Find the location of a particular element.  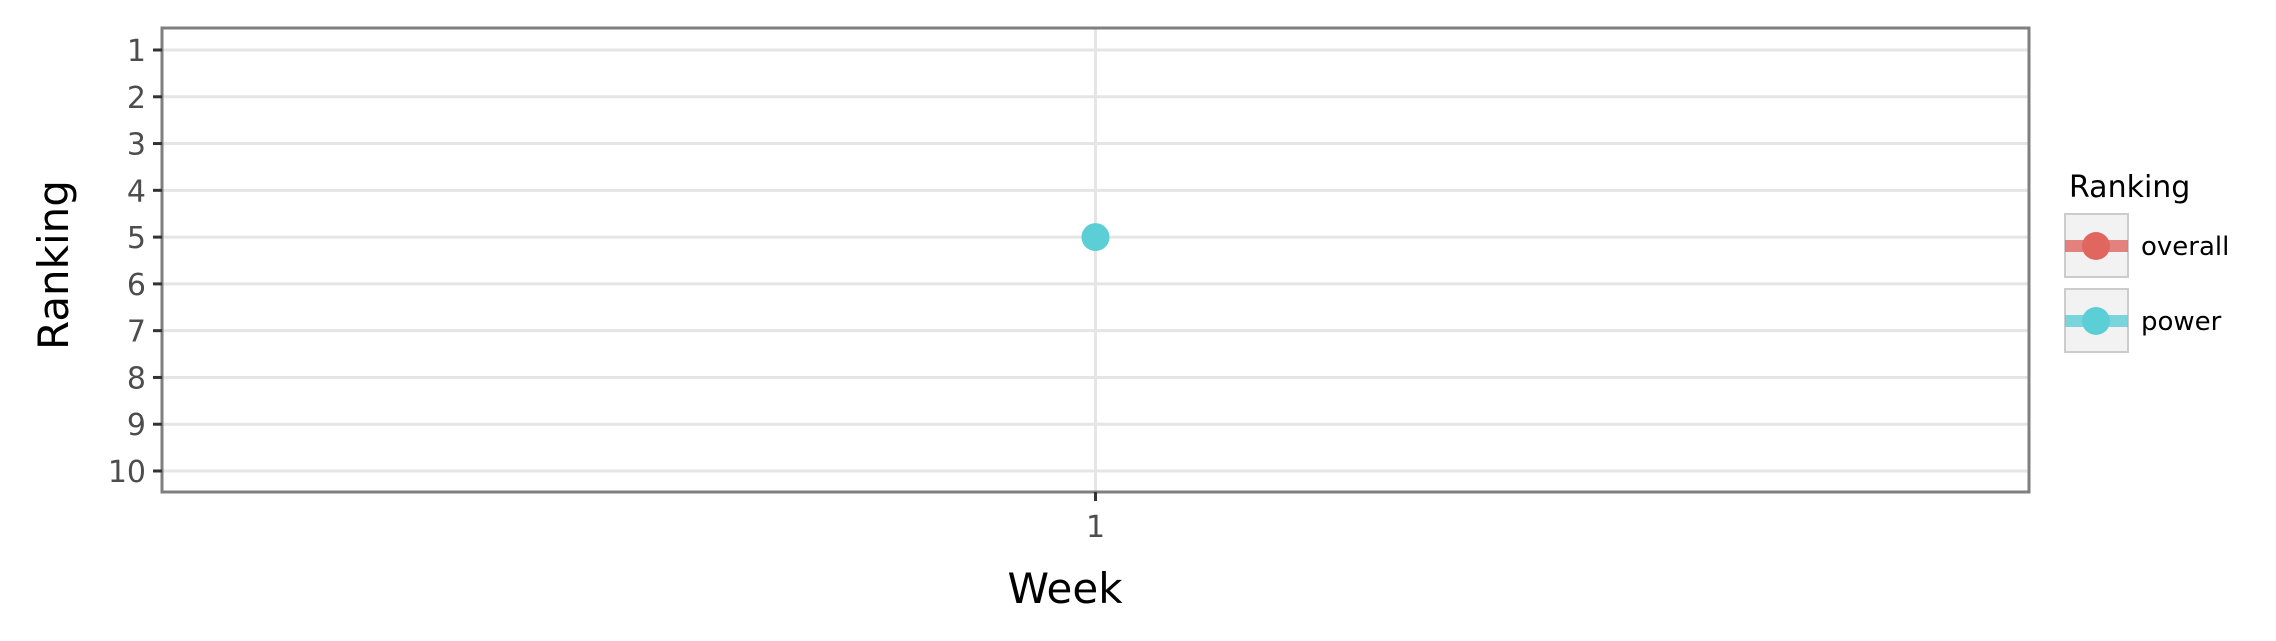

x-axis-title: Week is located at coordinates (1065, 588).